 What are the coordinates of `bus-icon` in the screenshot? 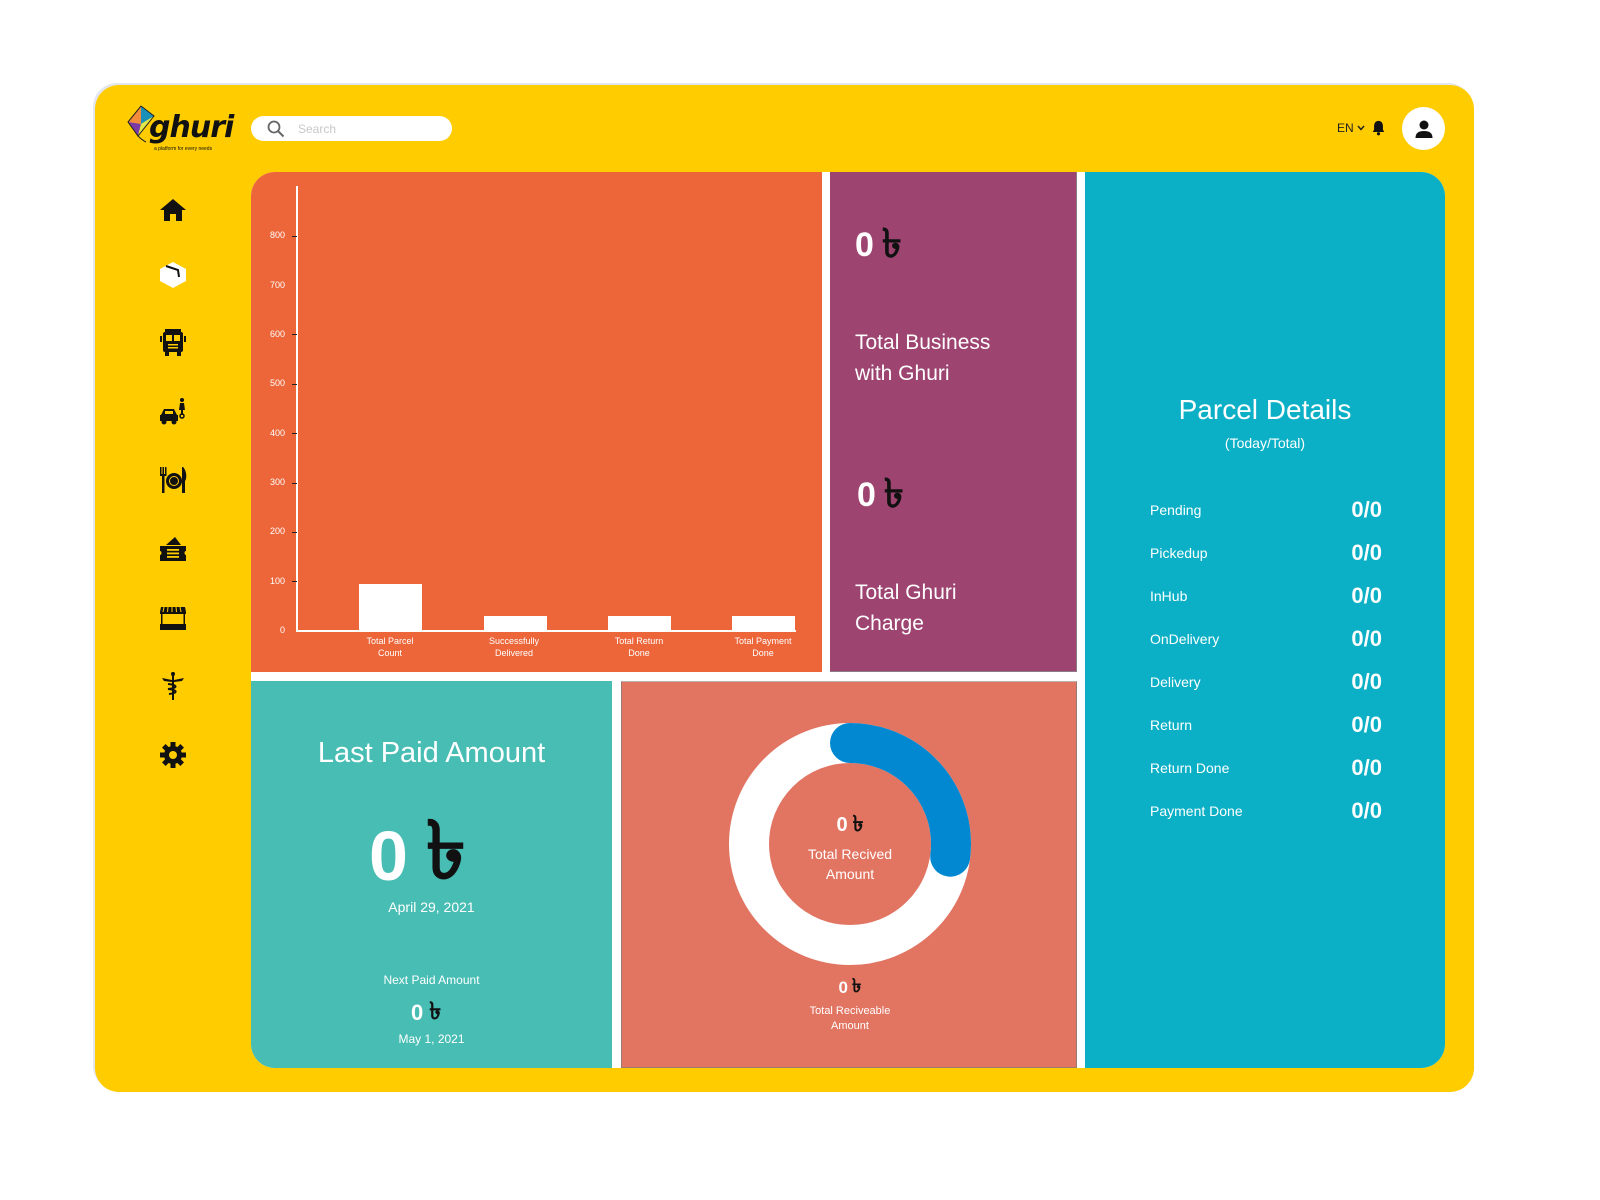 It's located at (173, 342).